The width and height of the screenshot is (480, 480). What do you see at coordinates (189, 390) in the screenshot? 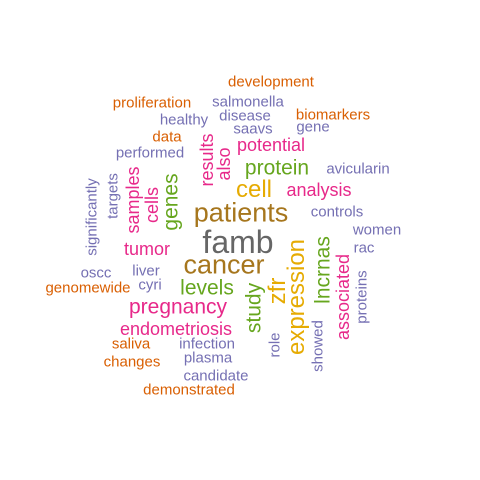
I see `word-demonstrated: demonstrated` at bounding box center [189, 390].